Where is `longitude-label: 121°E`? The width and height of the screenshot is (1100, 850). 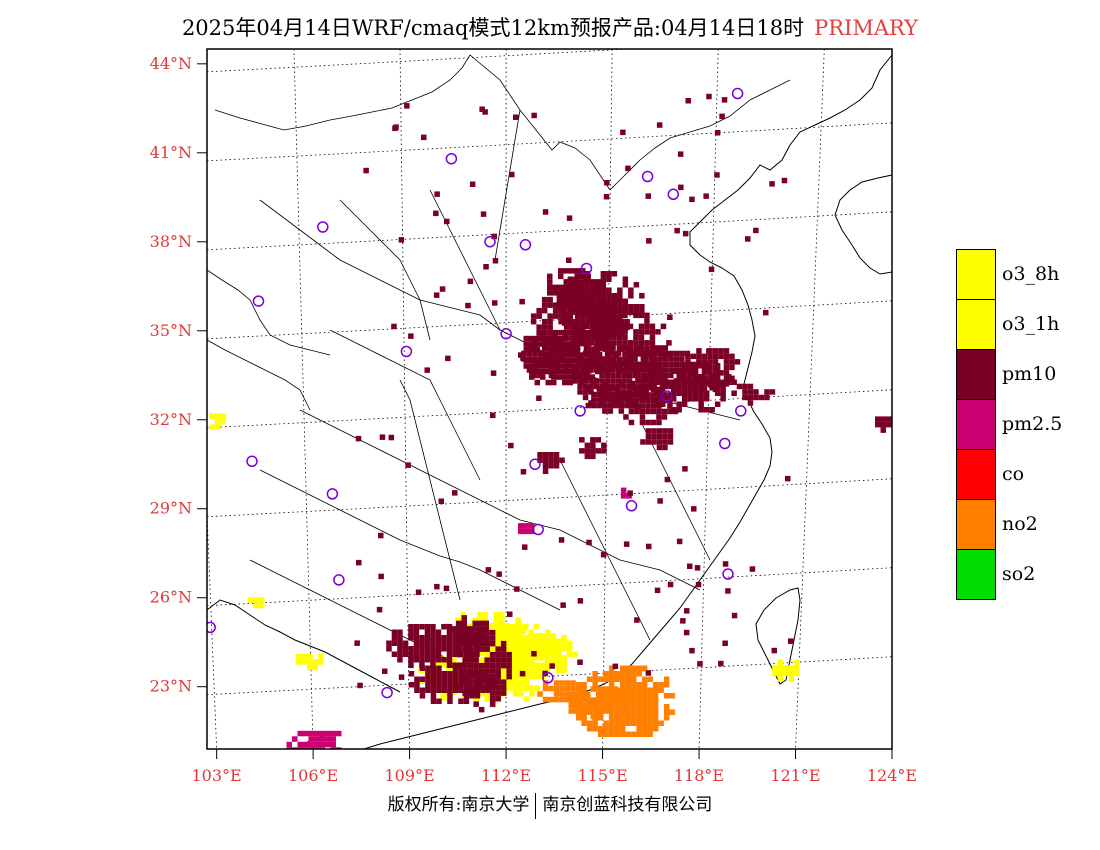 longitude-label: 121°E is located at coordinates (795, 775).